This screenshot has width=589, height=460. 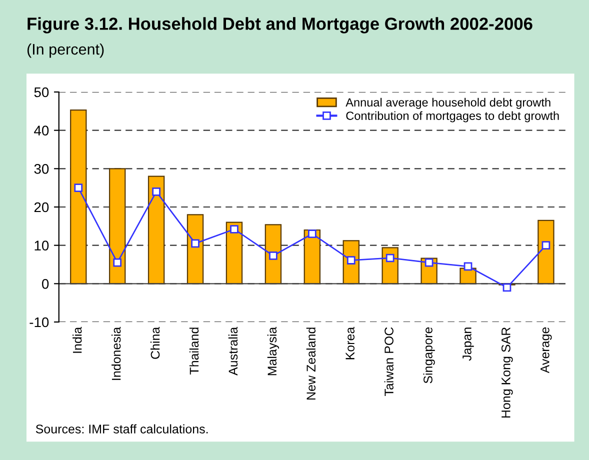 I want to click on y-tick-label: 10, so click(x=41, y=245).